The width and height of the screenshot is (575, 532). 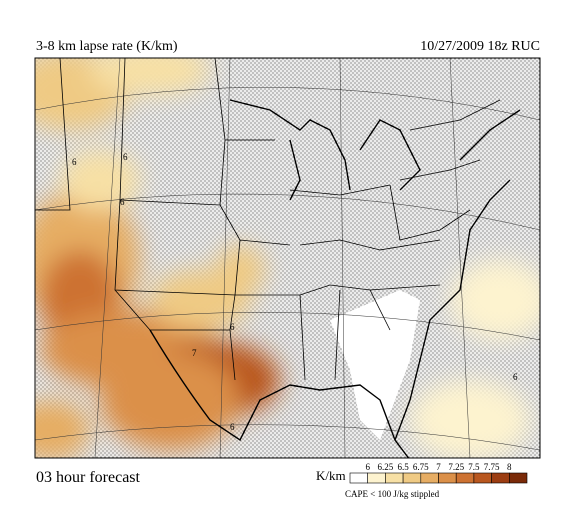 I want to click on map-title: 3-8 km lapse rate (K/km), so click(x=107, y=46).